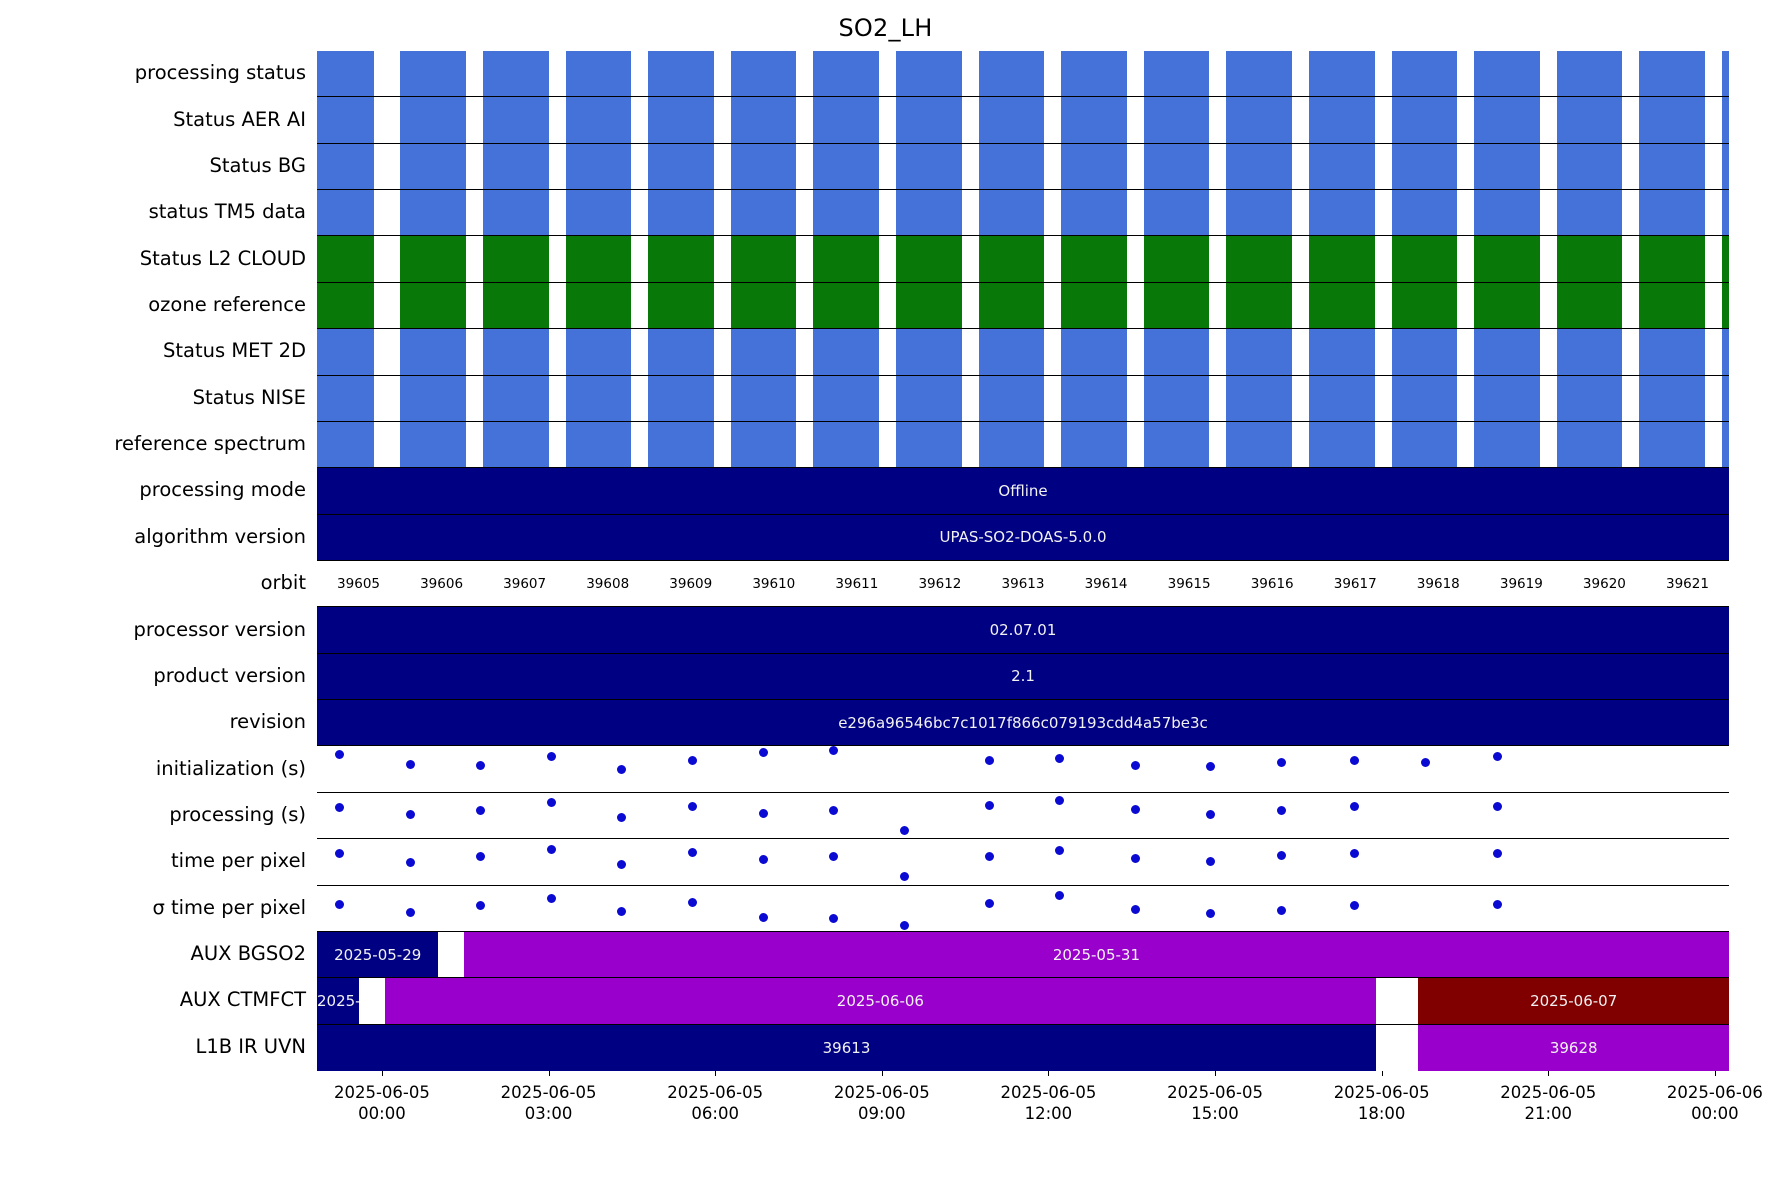 The width and height of the screenshot is (1771, 1181). I want to click on aux-segment-label: 2025-06-07, so click(1574, 1000).